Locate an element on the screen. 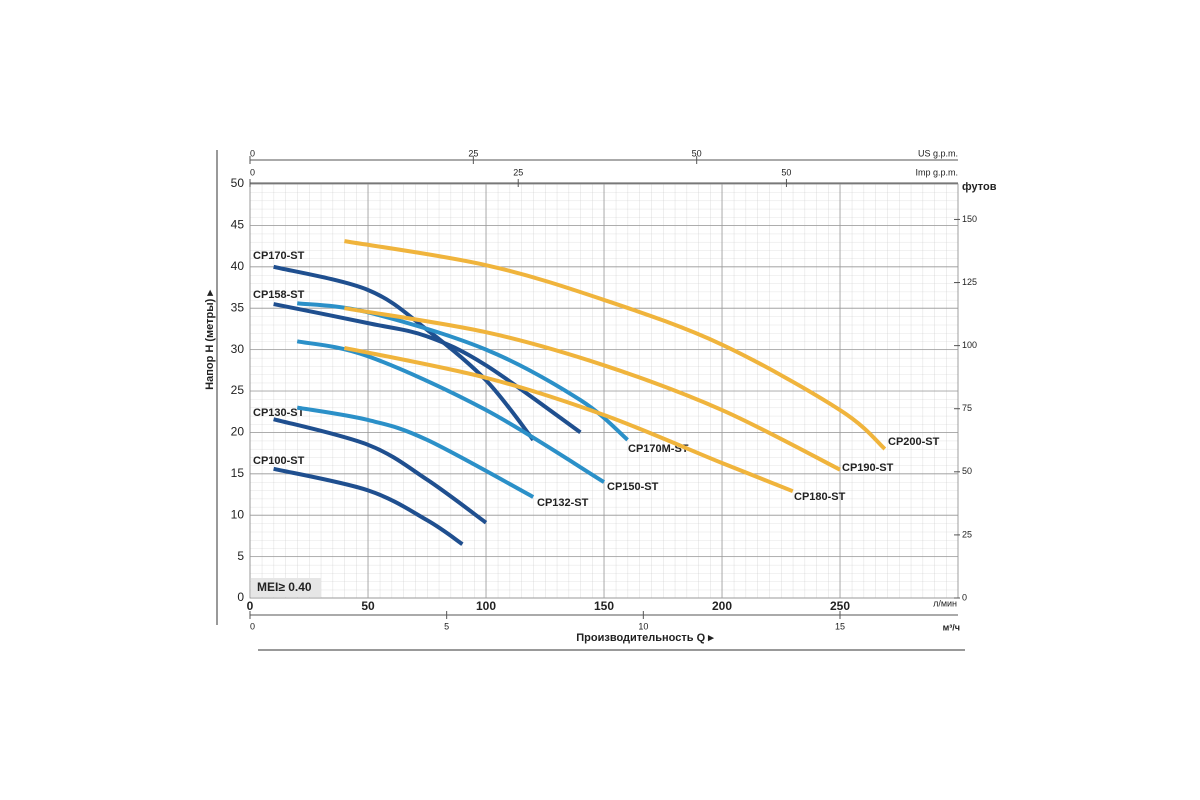 Image resolution: width=1200 pixels, height=800 pixels. tick-label: 125 is located at coordinates (969, 282).